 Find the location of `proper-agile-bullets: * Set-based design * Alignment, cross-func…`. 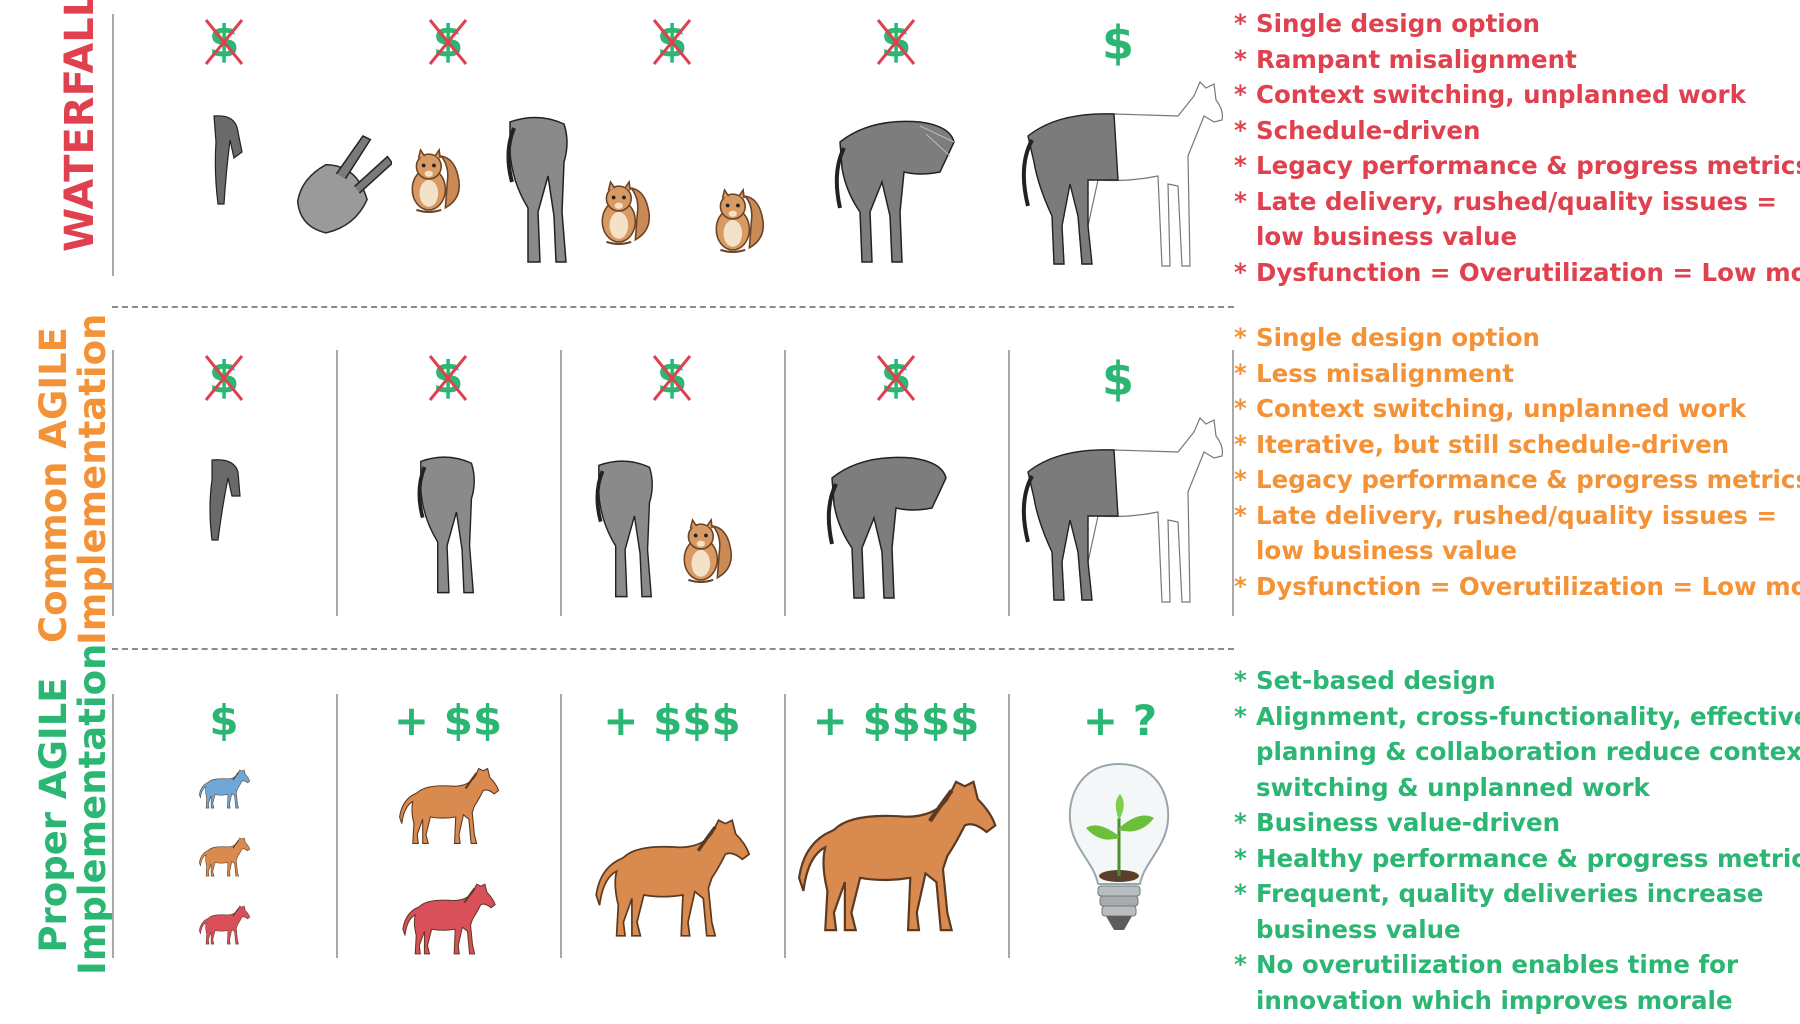

proper-agile-bullets: * Set-based design * Alignment, cross-func… is located at coordinates (1517, 840).